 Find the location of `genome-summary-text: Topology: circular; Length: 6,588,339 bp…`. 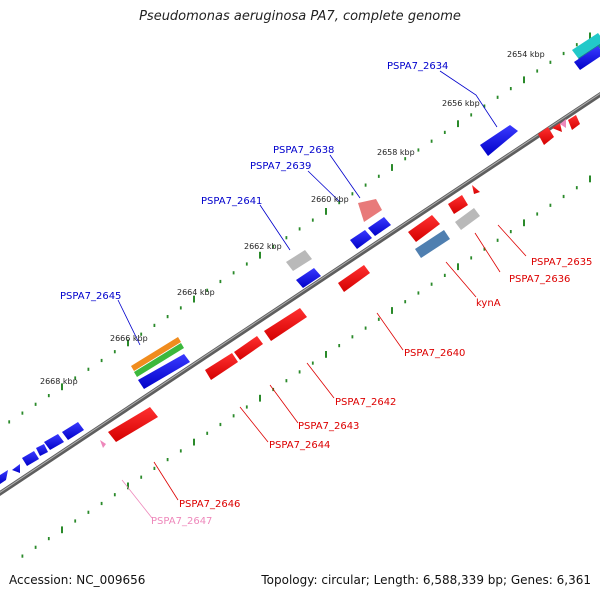

genome-summary-text: Topology: circular; Length: 6,588,339 bp… is located at coordinates (426, 580).